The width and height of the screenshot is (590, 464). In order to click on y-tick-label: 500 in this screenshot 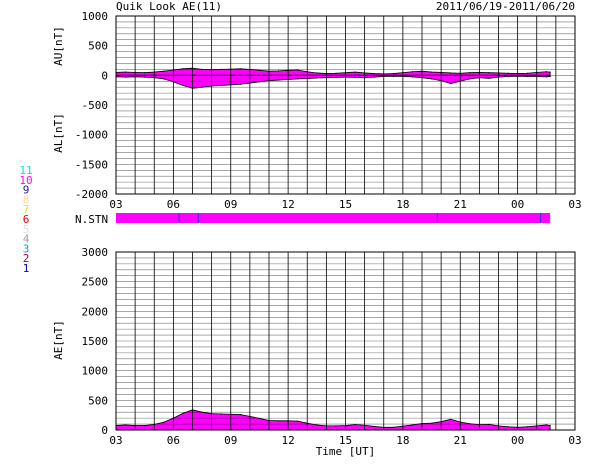, I will do `click(98, 46)`.